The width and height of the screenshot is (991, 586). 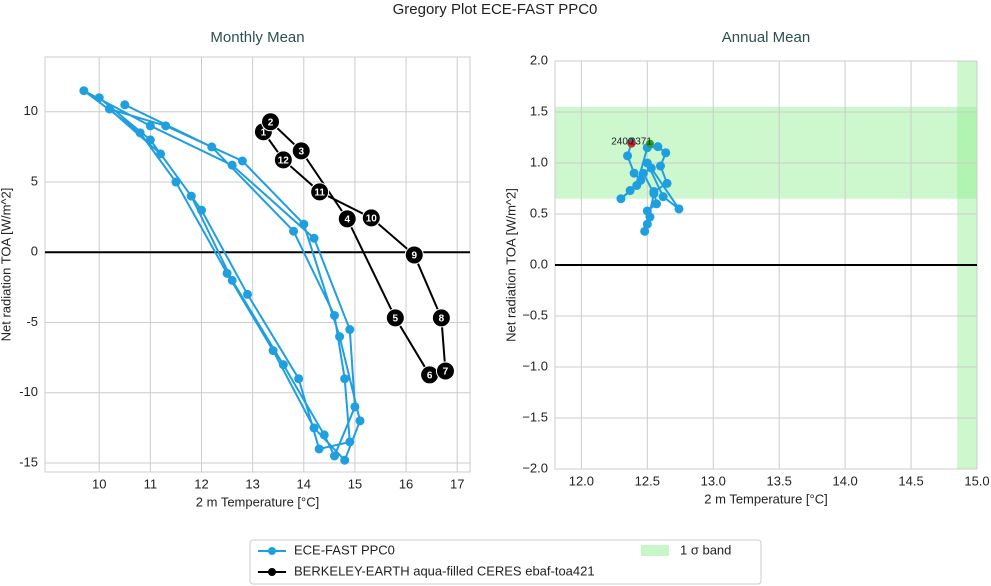 I want to click on point-label: 11, so click(x=319, y=193).